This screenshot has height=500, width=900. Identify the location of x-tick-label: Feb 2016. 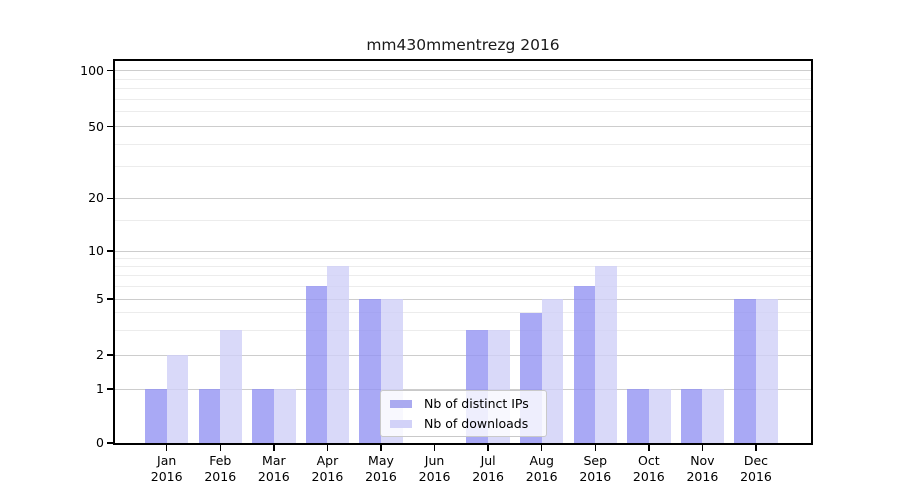
(220, 469).